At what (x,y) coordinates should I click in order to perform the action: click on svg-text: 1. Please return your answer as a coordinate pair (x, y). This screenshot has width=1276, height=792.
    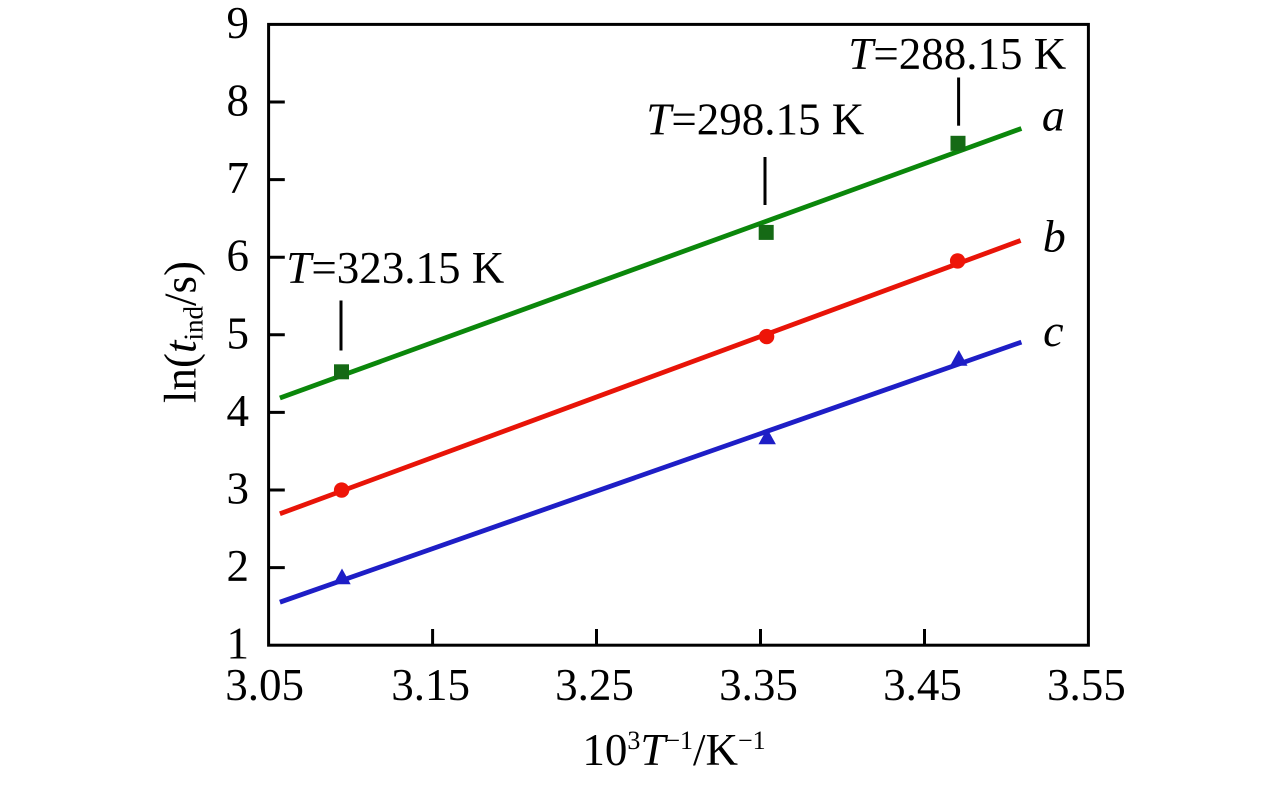
    Looking at the image, I should click on (238, 644).